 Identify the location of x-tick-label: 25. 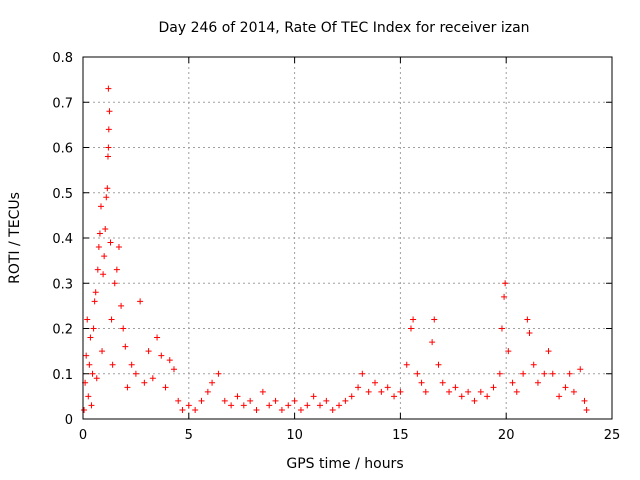
(612, 435).